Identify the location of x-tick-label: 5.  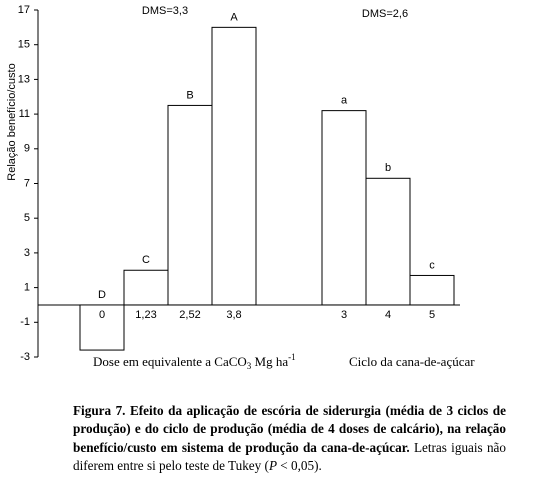
(432, 315).